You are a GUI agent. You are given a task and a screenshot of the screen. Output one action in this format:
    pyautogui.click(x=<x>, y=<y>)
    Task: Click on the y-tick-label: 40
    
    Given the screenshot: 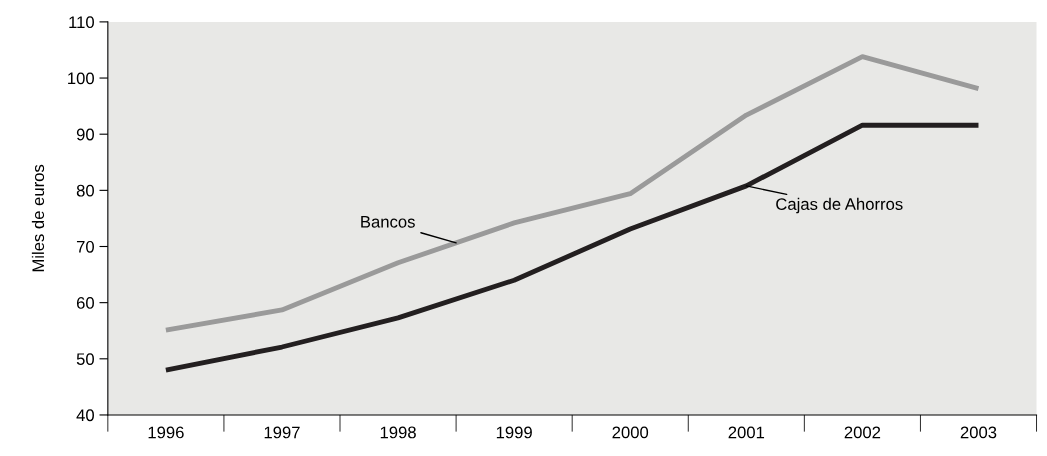 What is the action you would take?
    pyautogui.click(x=85, y=415)
    